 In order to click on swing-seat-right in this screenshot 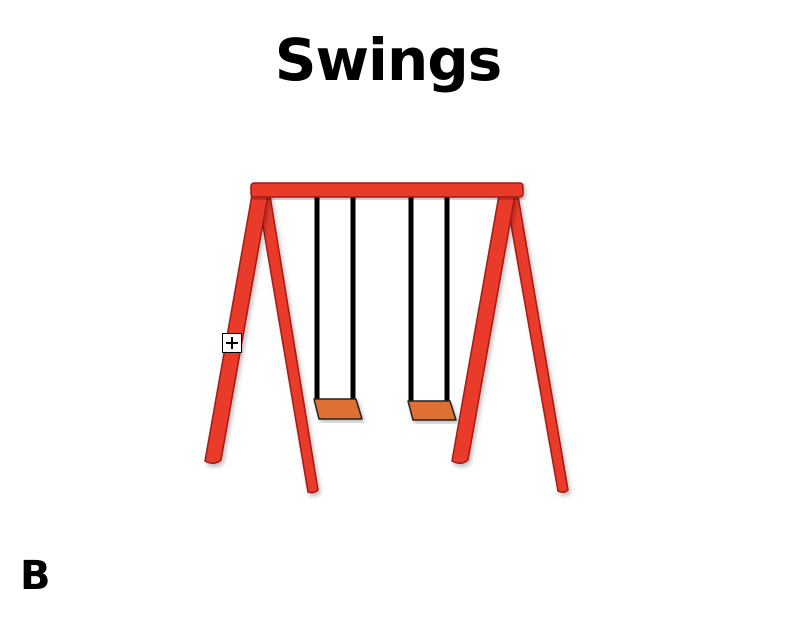, I will do `click(432, 410)`.